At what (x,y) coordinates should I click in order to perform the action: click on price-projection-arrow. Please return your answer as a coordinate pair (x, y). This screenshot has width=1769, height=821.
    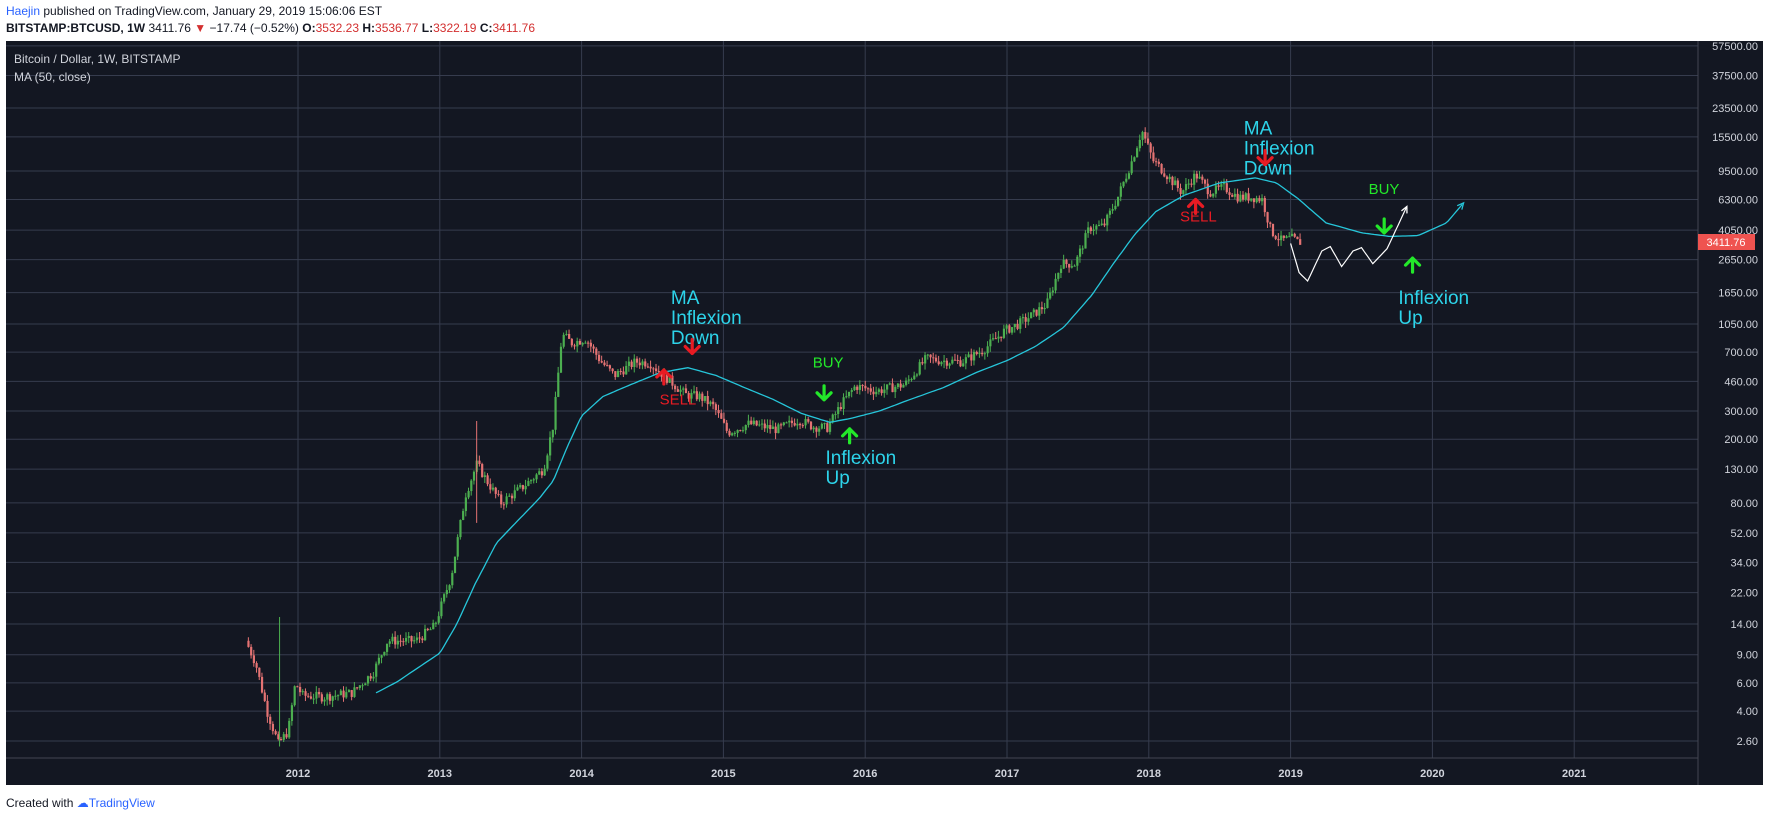
    Looking at the image, I should click on (1404, 209).